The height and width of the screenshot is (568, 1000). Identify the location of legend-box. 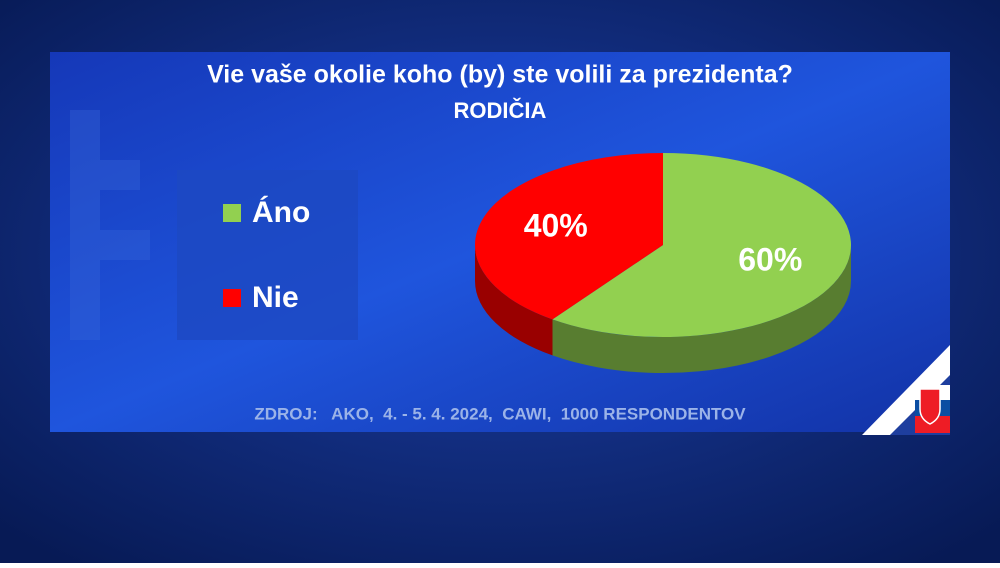
(267, 255).